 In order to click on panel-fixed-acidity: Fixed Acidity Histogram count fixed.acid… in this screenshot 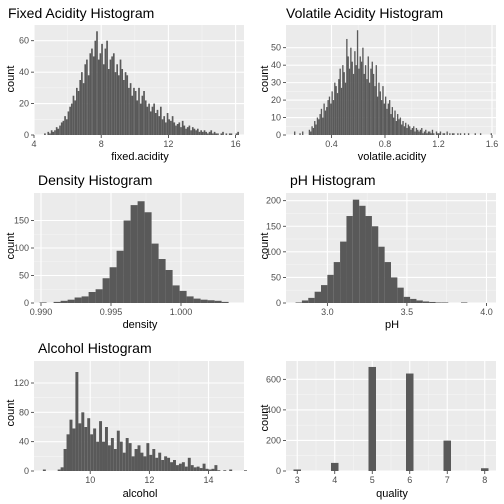, I will do `click(124, 84)`.